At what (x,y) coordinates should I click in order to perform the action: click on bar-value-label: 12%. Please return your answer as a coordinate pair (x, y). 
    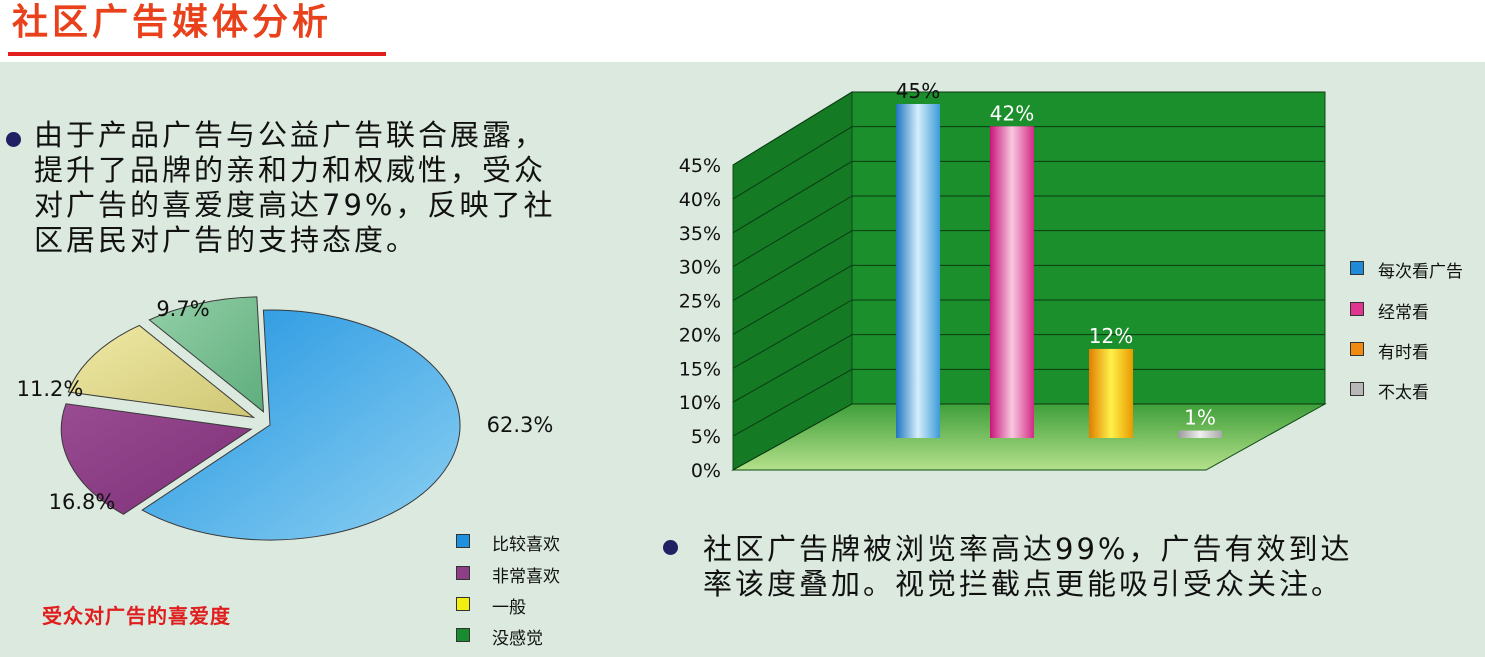
    Looking at the image, I should click on (1111, 336).